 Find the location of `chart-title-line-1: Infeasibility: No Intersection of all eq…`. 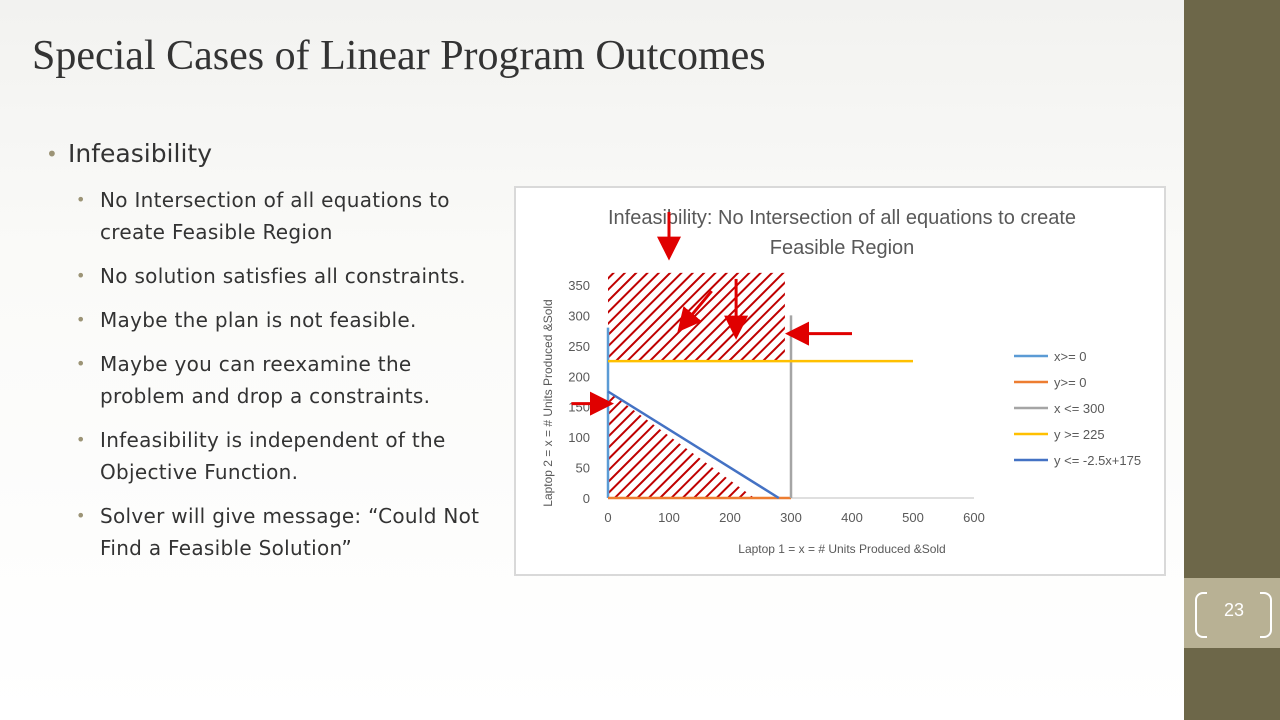

chart-title-line-1: Infeasibility: No Intersection of all eq… is located at coordinates (842, 218).